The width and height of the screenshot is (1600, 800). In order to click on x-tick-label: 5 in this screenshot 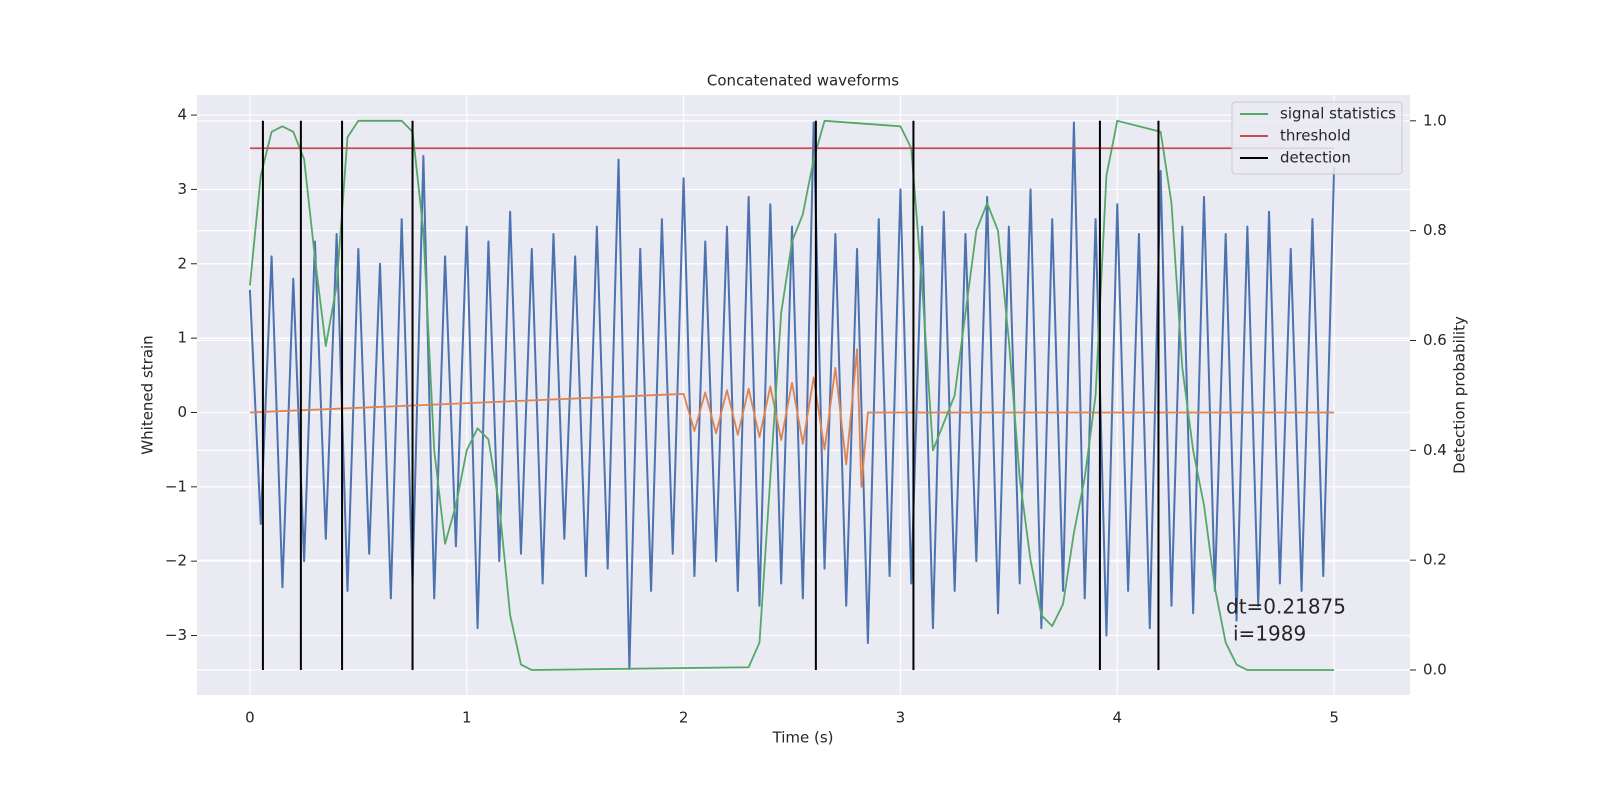, I will do `click(1334, 718)`.